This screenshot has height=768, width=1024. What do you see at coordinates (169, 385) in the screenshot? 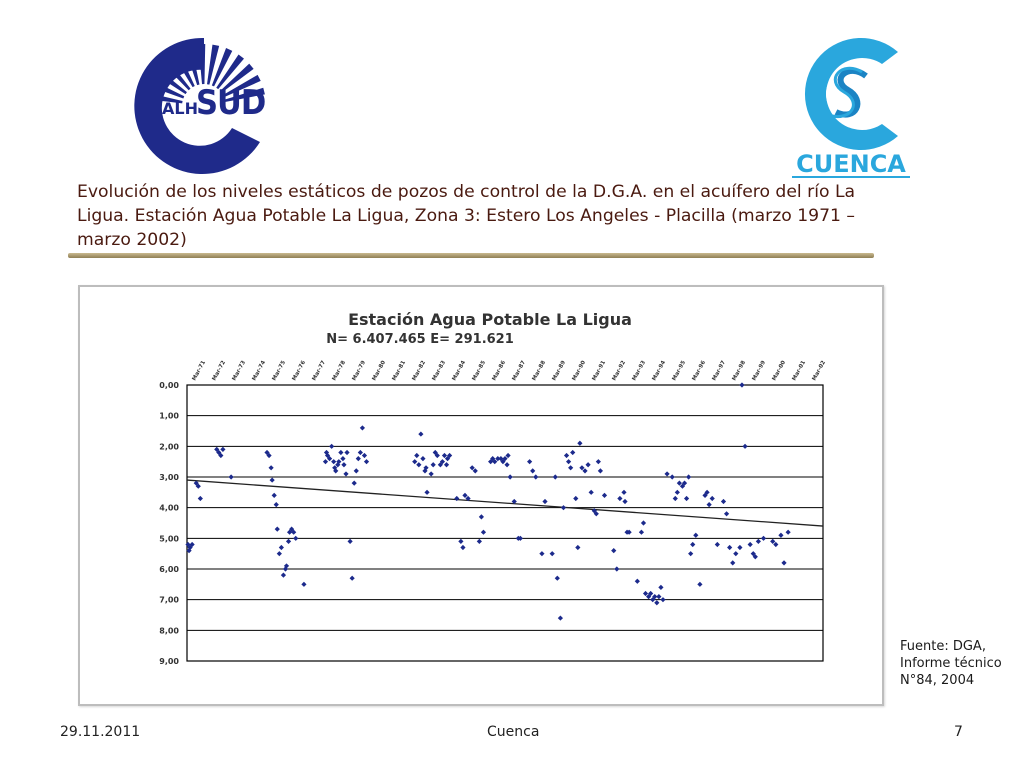
I see `y-tick-label: 0,00` at bounding box center [169, 385].